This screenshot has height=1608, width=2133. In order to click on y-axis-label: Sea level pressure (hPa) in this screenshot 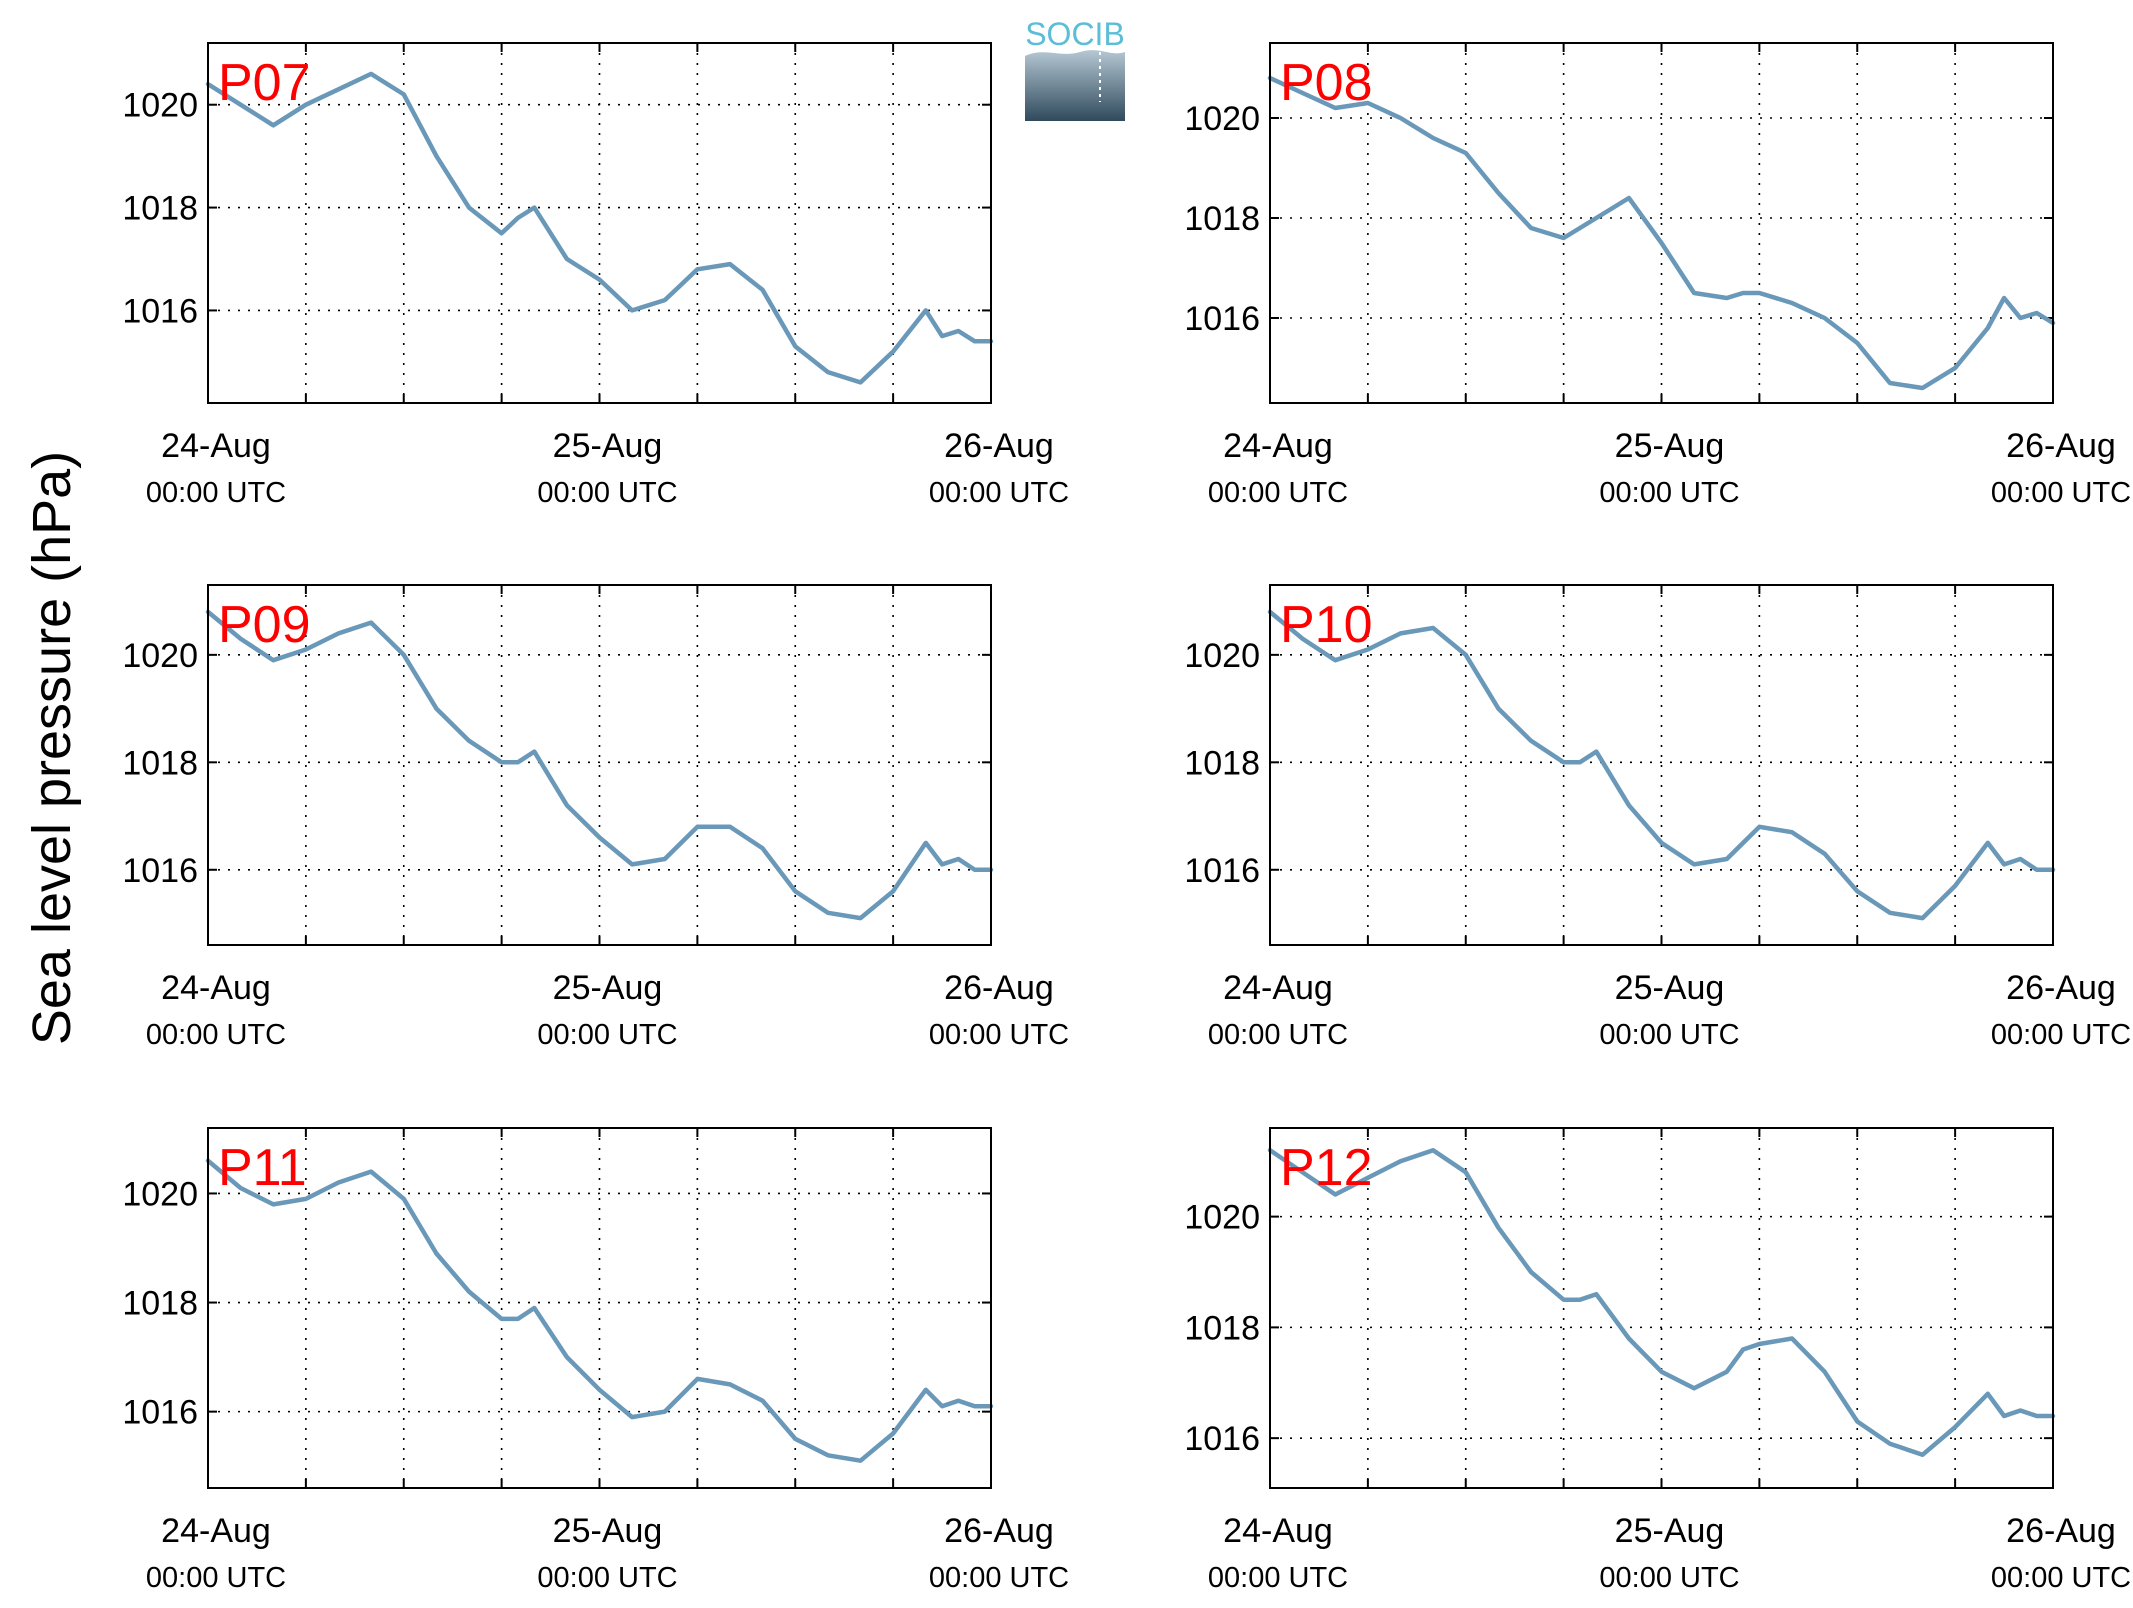, I will do `click(52, 748)`.